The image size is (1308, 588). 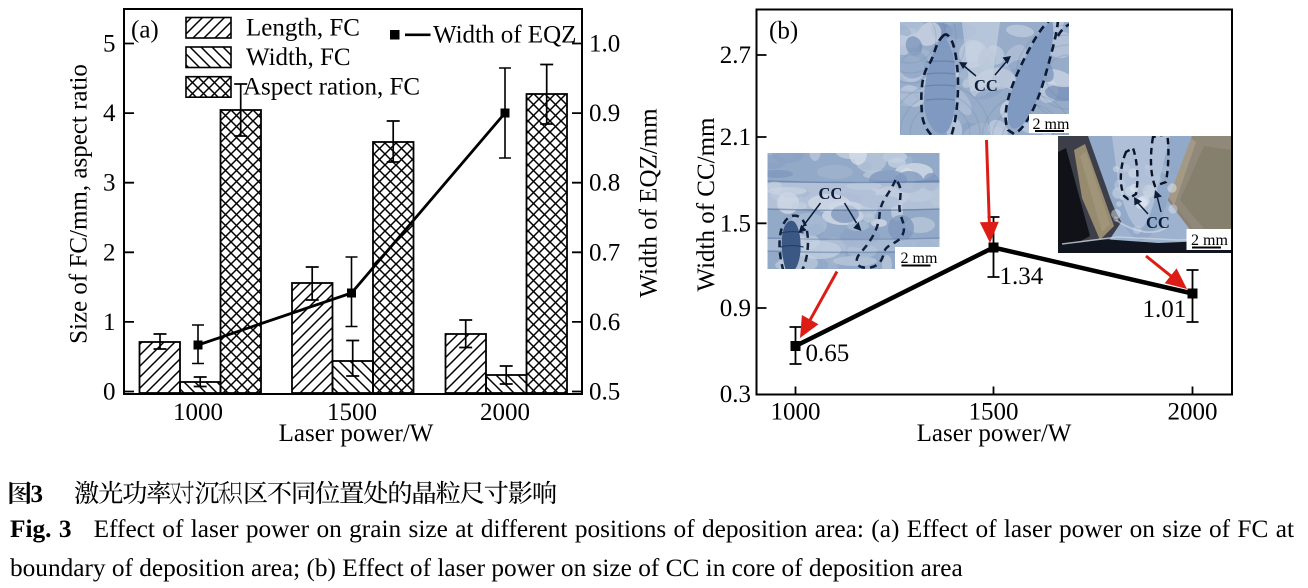 I want to click on svg-text: Aspect ration, FC, so click(x=331, y=87).